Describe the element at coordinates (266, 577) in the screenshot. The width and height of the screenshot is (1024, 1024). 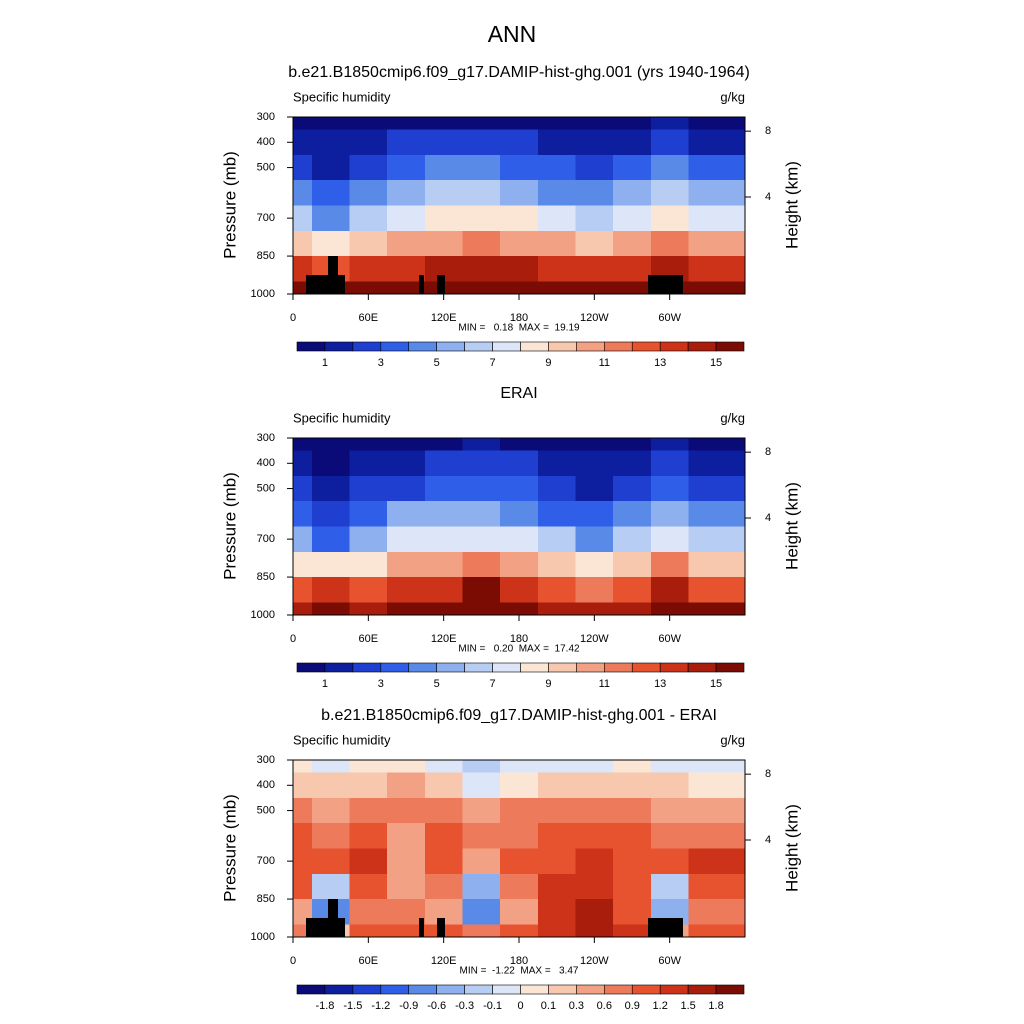
I see `y-tick-label: 850` at that location.